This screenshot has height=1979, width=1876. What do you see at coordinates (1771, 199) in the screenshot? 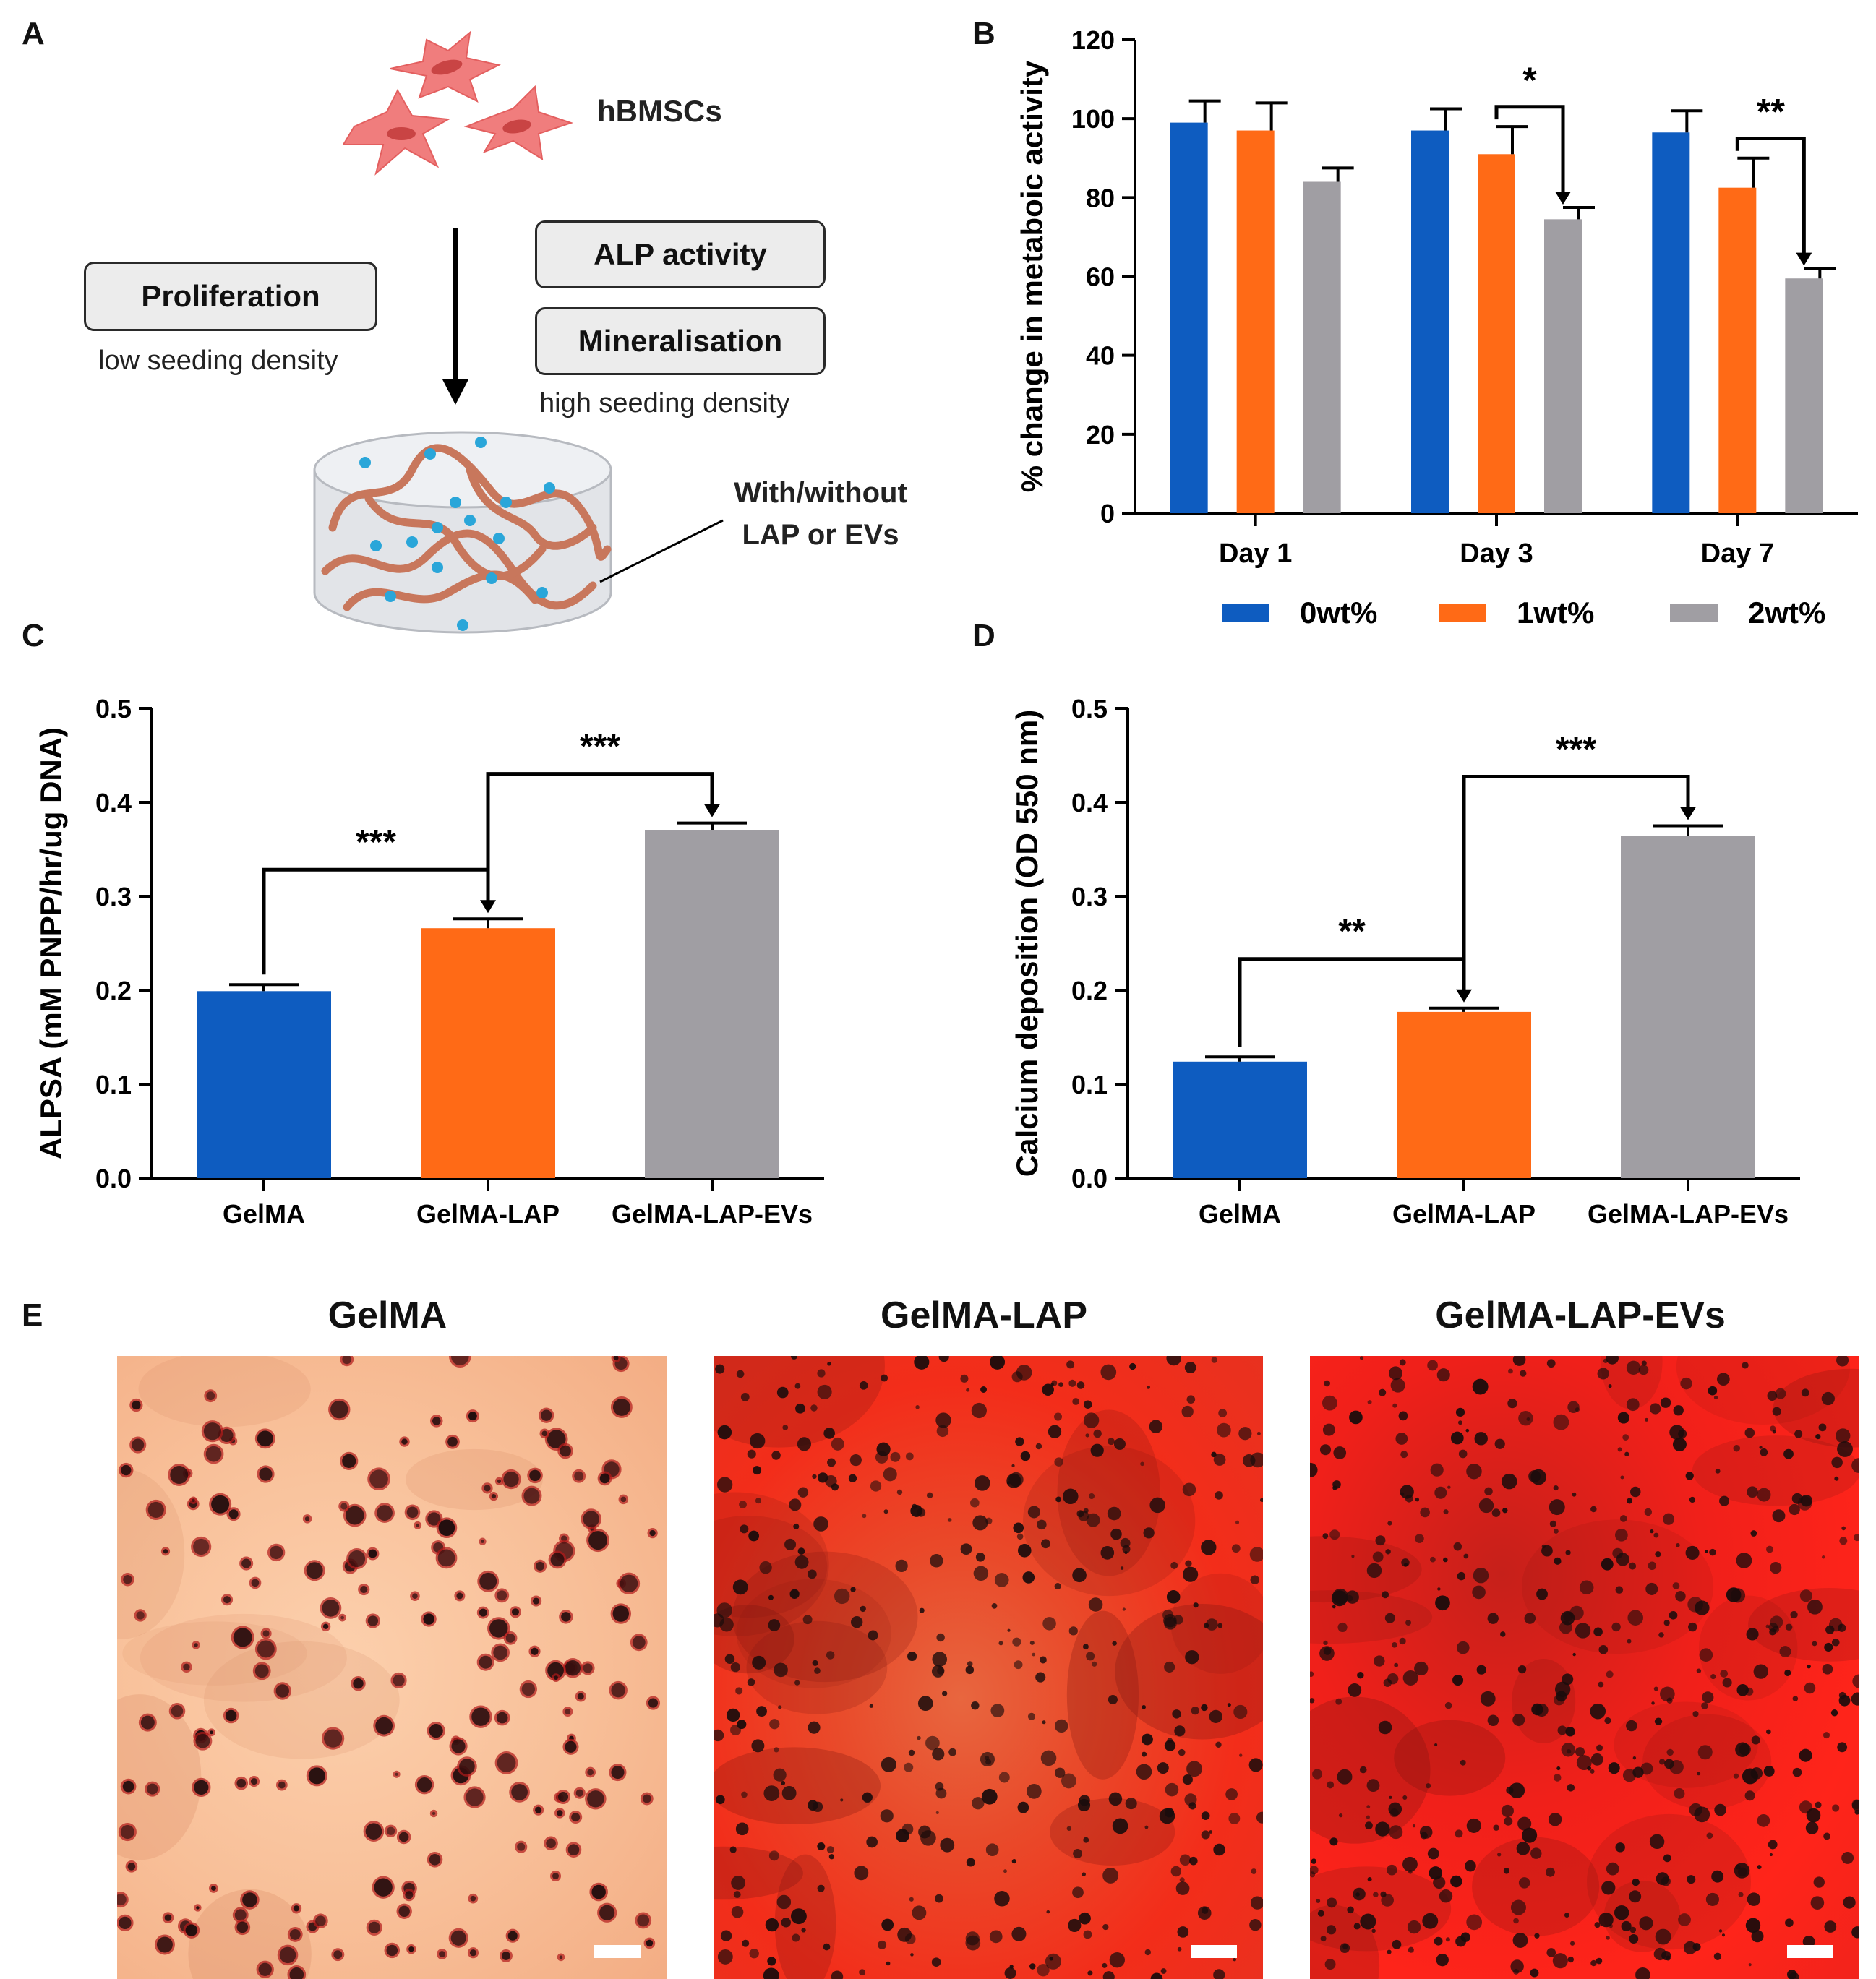
I see `significance-bracket` at bounding box center [1771, 199].